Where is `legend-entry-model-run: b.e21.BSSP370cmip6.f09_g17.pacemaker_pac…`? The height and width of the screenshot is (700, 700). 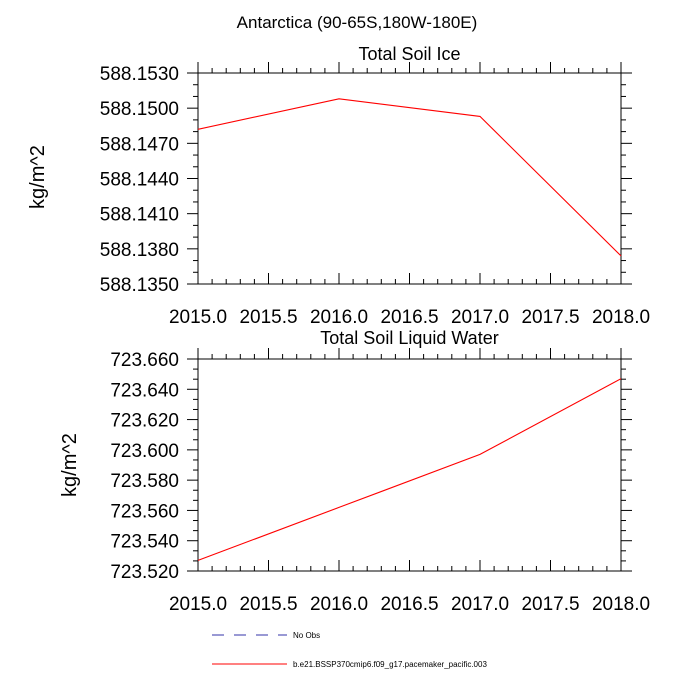 legend-entry-model-run: b.e21.BSSP370cmip6.f09_g17.pacemaker_pac… is located at coordinates (349, 664).